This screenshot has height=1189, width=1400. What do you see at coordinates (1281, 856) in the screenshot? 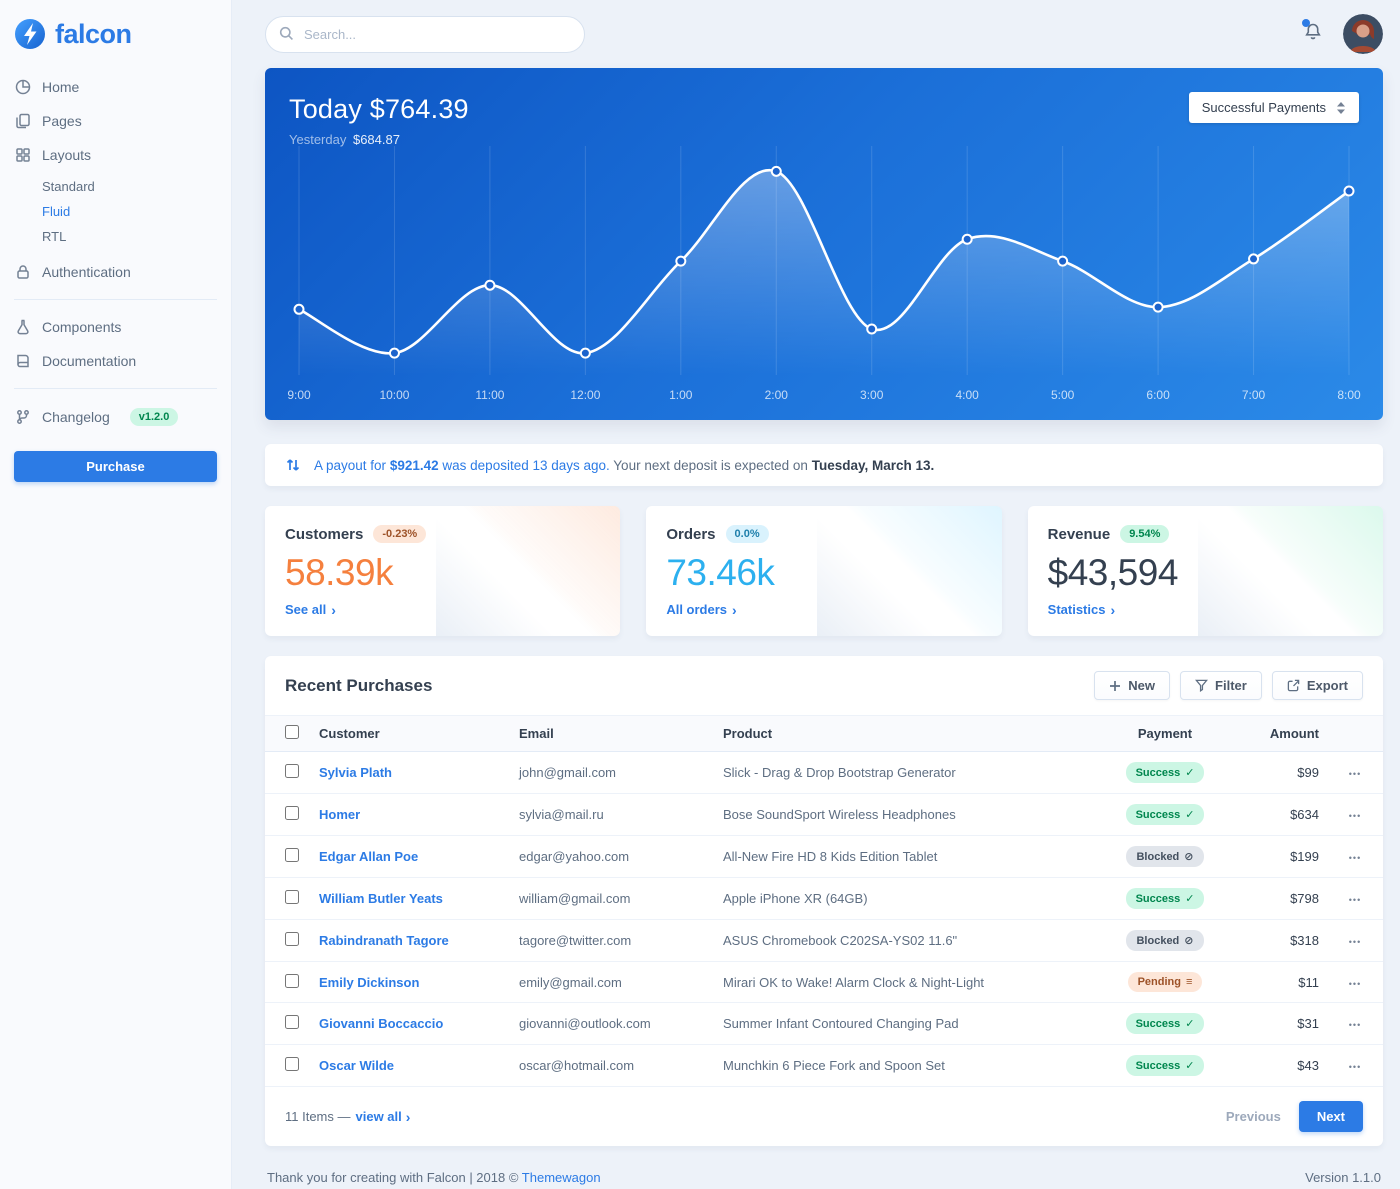
I see `amount-cell: $199` at bounding box center [1281, 856].